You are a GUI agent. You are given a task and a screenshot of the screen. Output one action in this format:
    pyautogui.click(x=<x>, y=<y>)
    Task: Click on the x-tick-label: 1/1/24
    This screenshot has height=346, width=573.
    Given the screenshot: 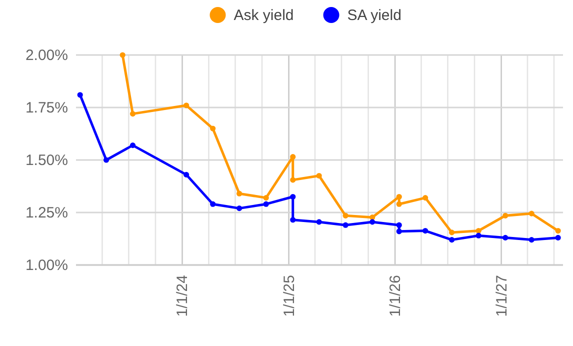 What is the action you would take?
    pyautogui.click(x=183, y=296)
    